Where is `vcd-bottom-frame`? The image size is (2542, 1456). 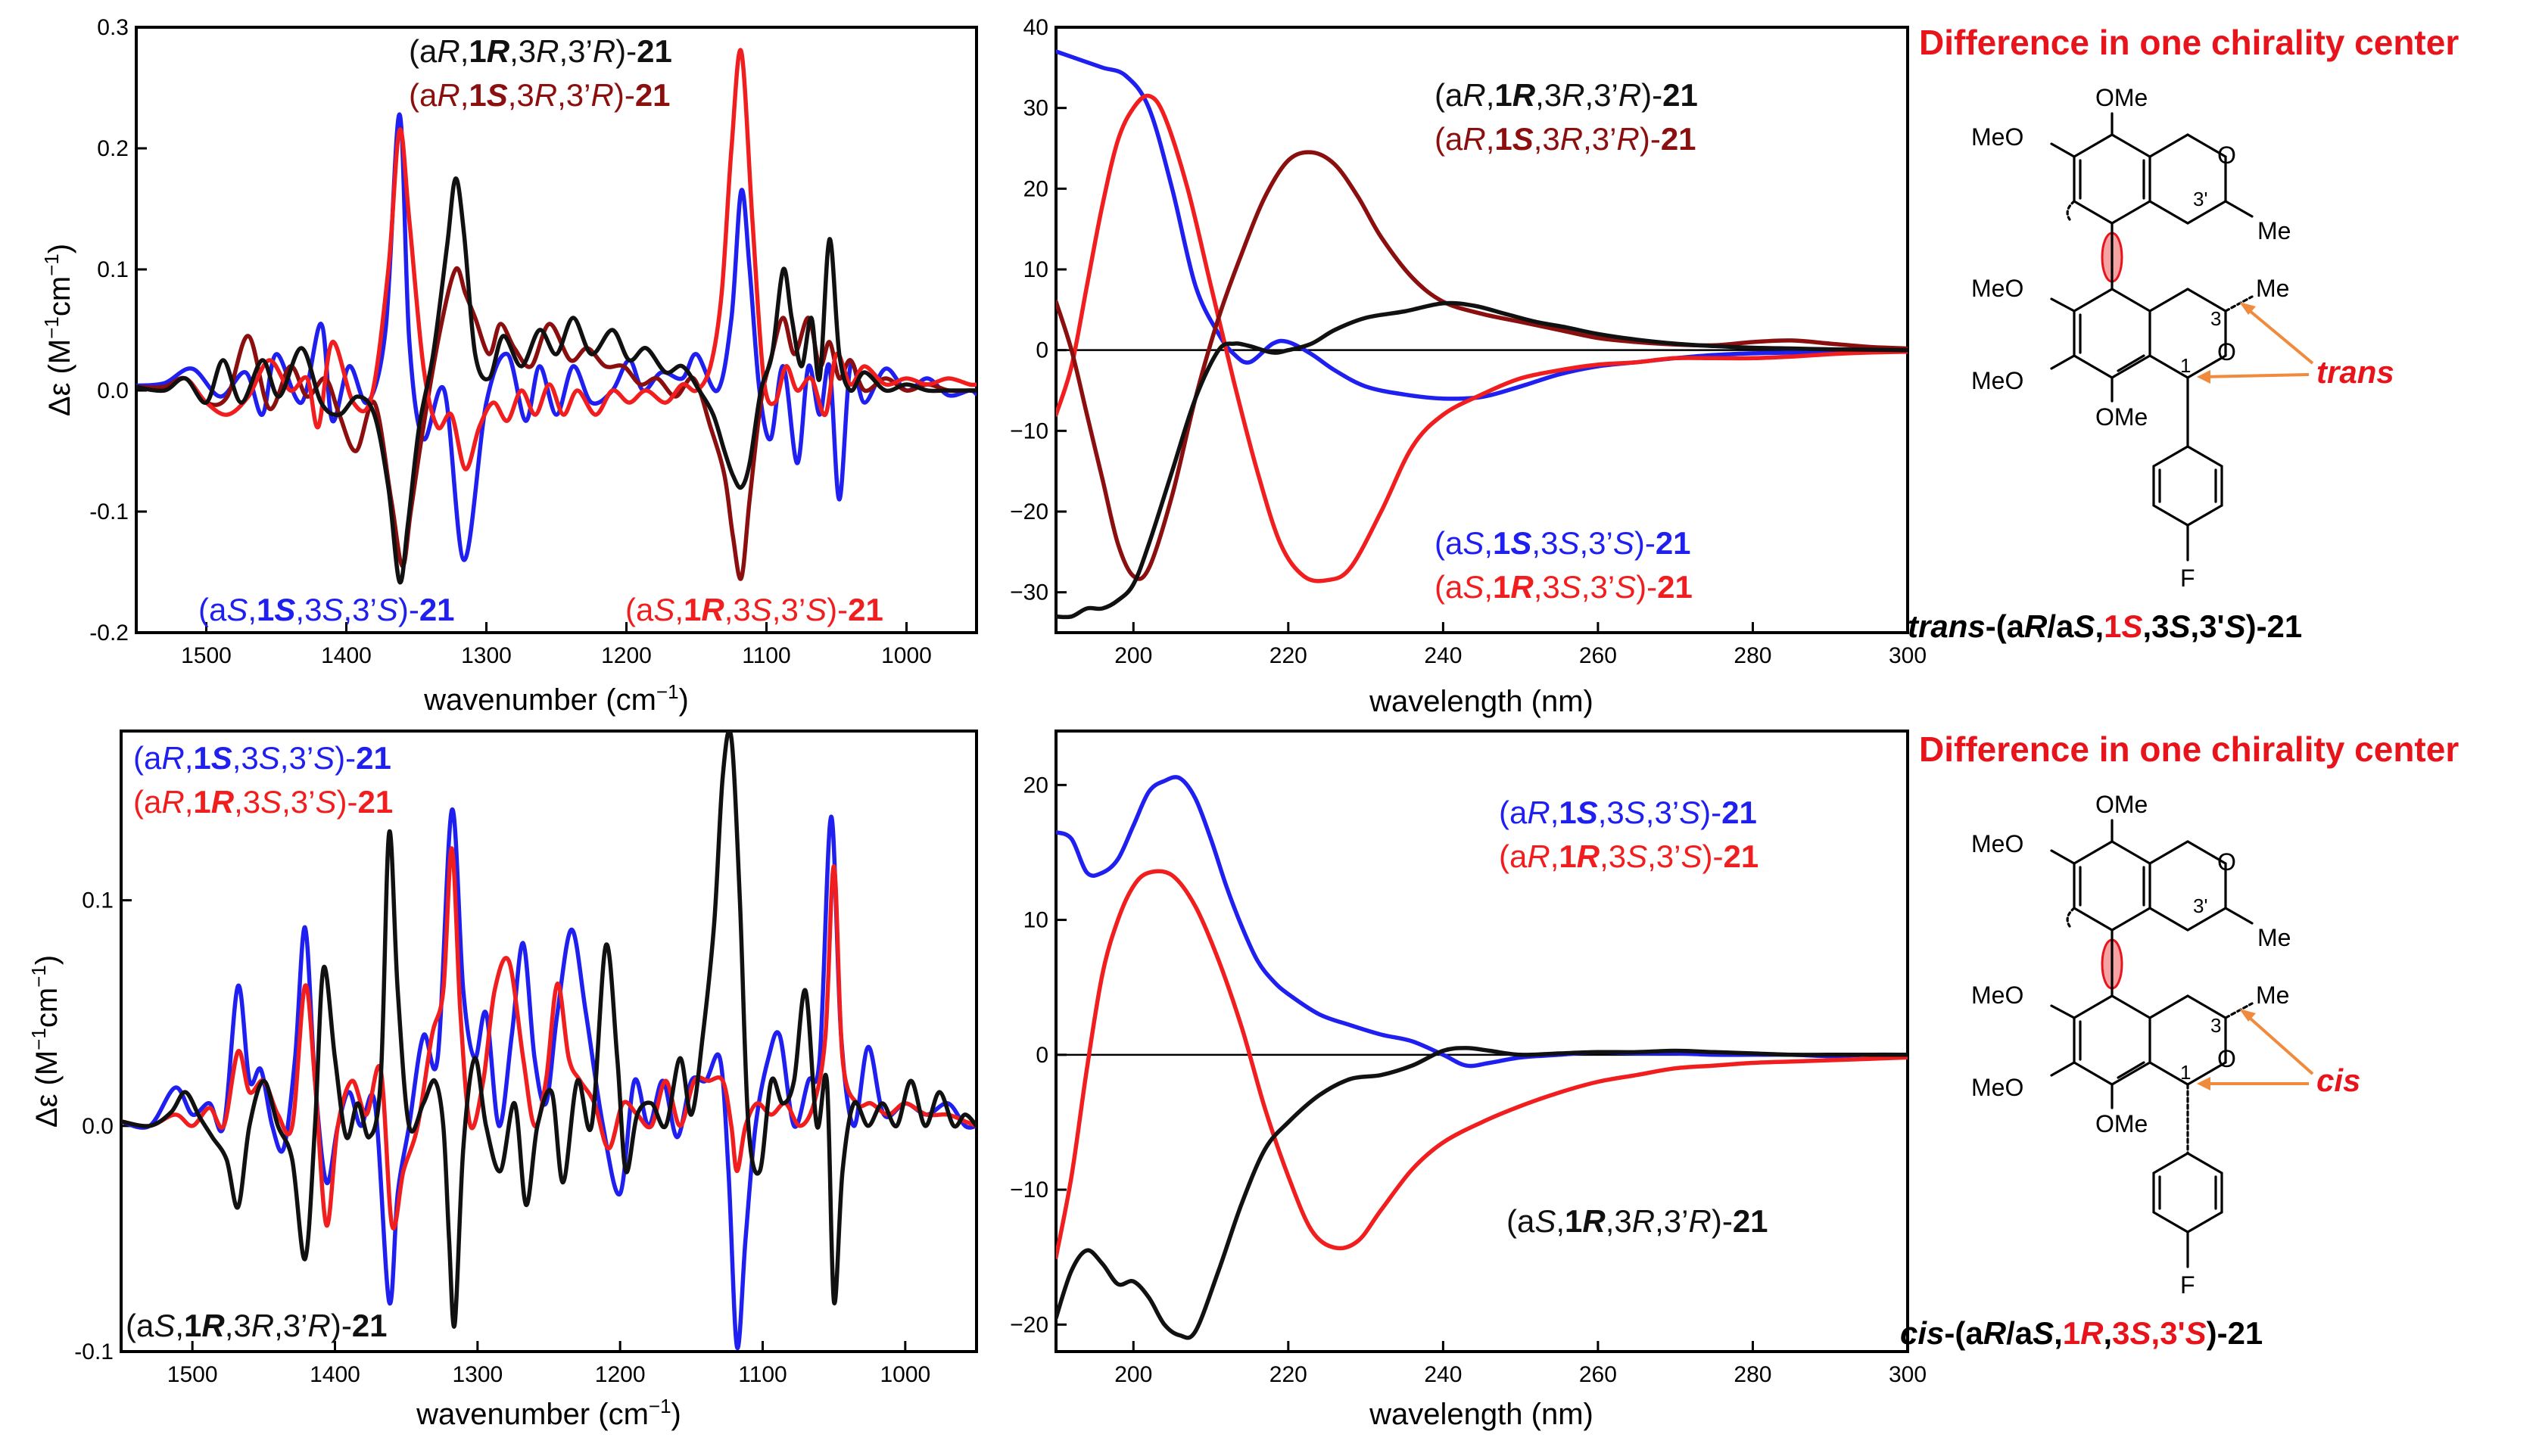
vcd-bottom-frame is located at coordinates (549, 1041).